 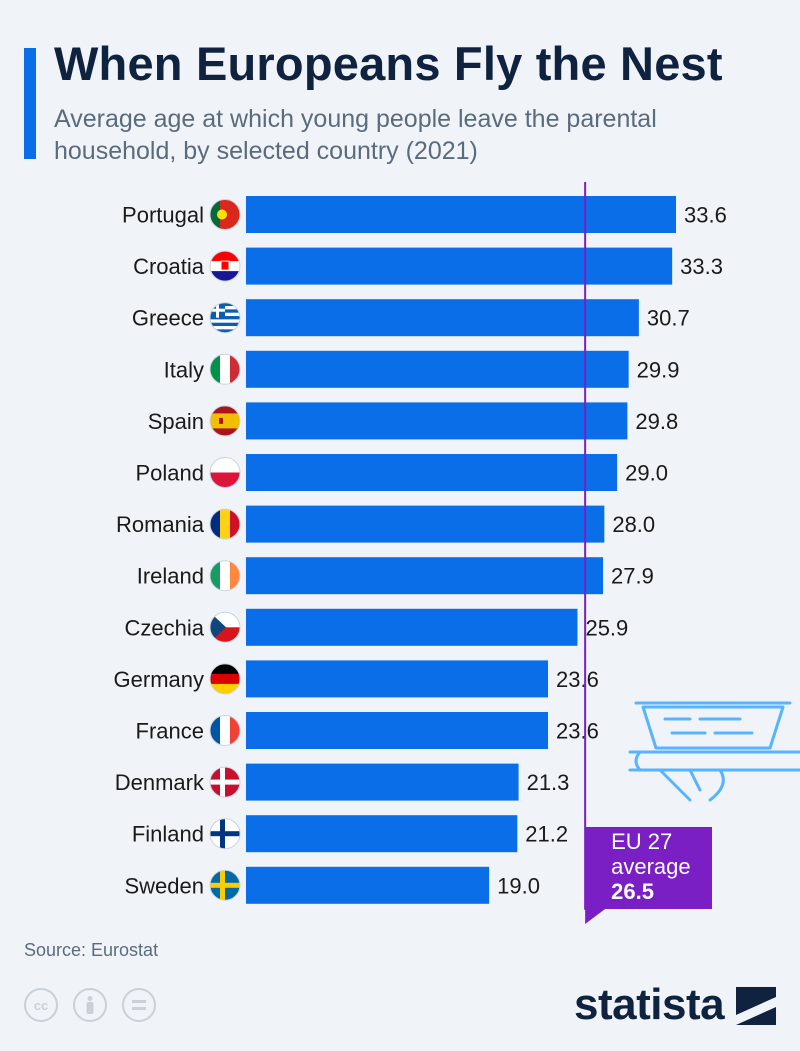 I want to click on france-flag-icon, so click(x=225, y=730).